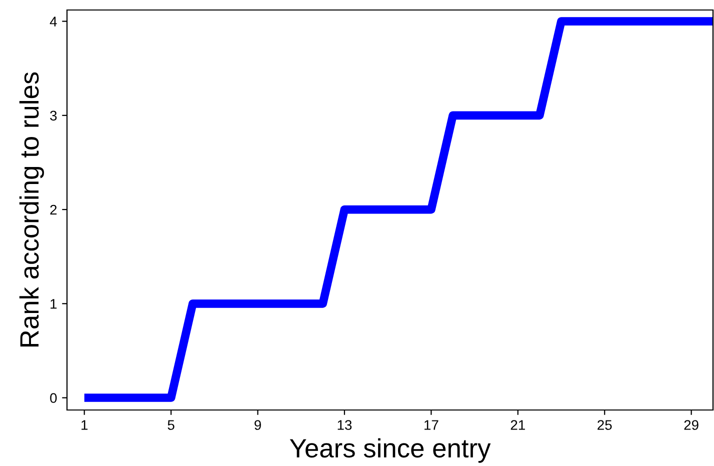 This screenshot has height=466, width=714. Describe the element at coordinates (31, 209) in the screenshot. I see `y-axis-title: Rank according to rules` at that location.